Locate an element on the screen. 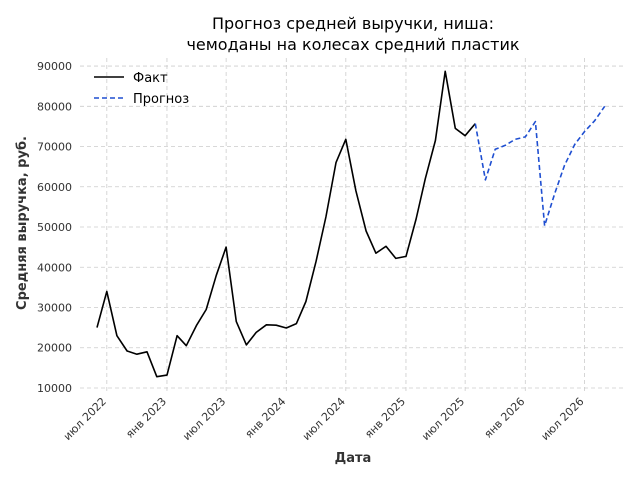 The height and width of the screenshot is (480, 640). y-tick-label: 50000 is located at coordinates (54, 227).